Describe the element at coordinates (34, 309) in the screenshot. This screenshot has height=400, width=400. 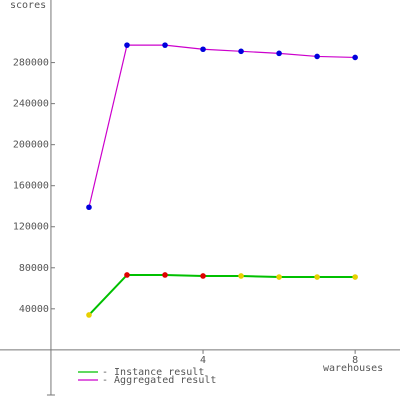
I see `y-tick-label: 40000` at that location.